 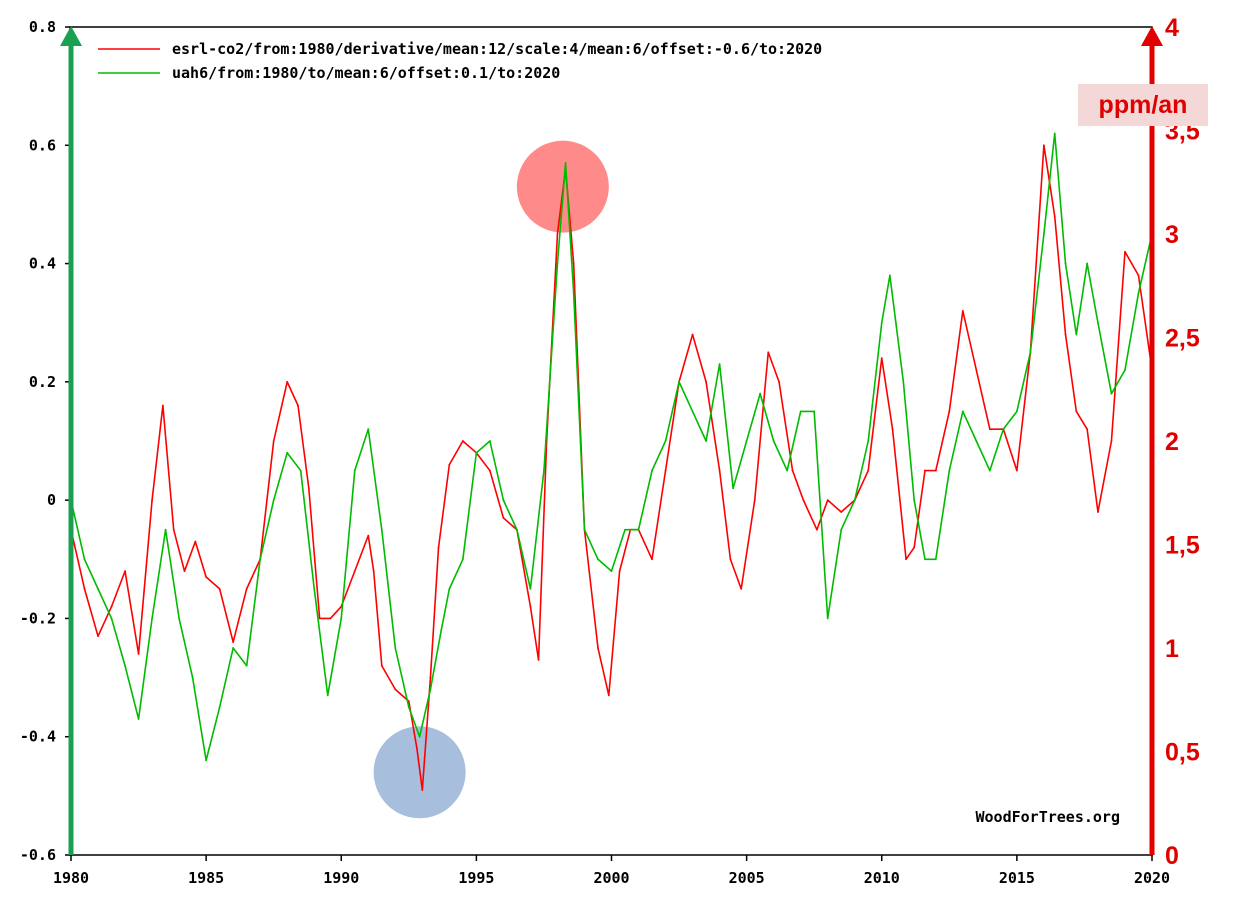 I want to click on y-tick-label-4: 0.2, so click(x=42, y=382).